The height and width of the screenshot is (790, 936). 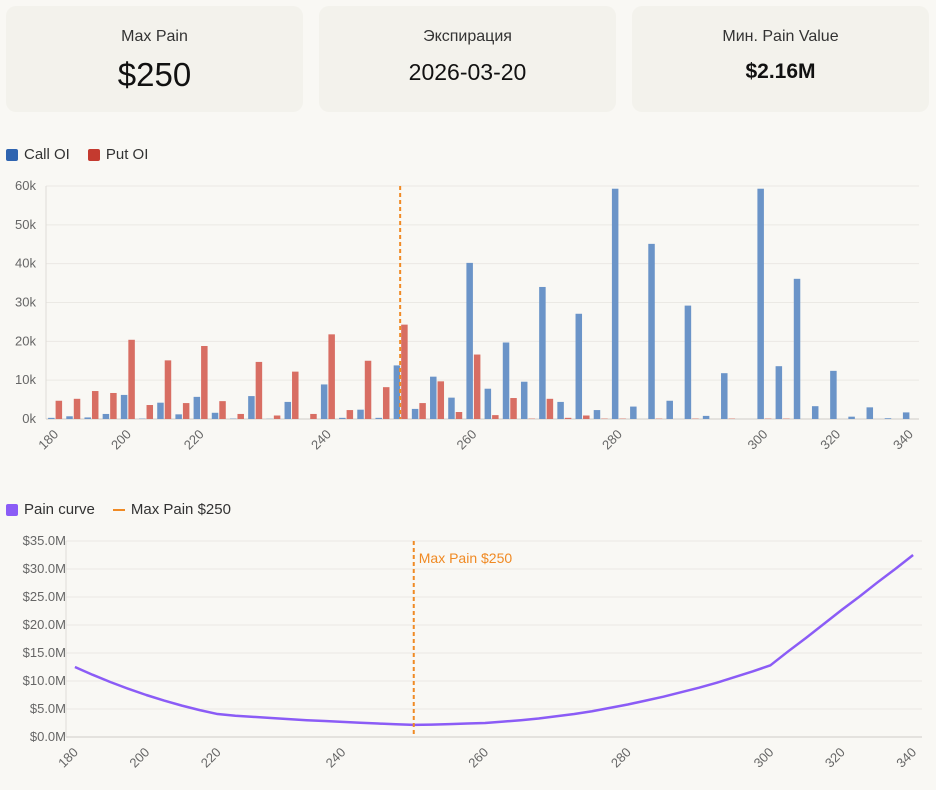 What do you see at coordinates (154, 36) in the screenshot?
I see `card-label: Max Pain` at bounding box center [154, 36].